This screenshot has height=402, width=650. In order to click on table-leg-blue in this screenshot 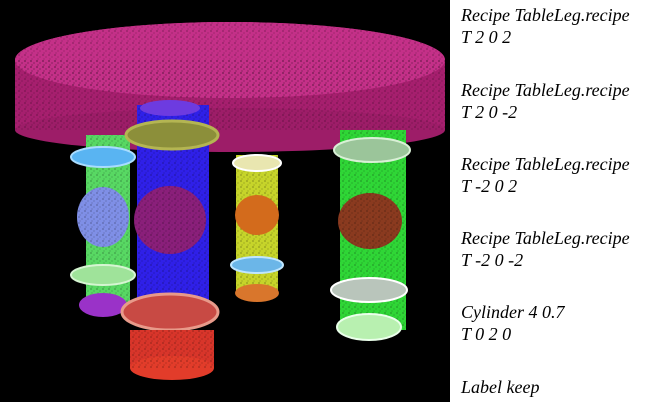, I will do `click(172, 207)`.